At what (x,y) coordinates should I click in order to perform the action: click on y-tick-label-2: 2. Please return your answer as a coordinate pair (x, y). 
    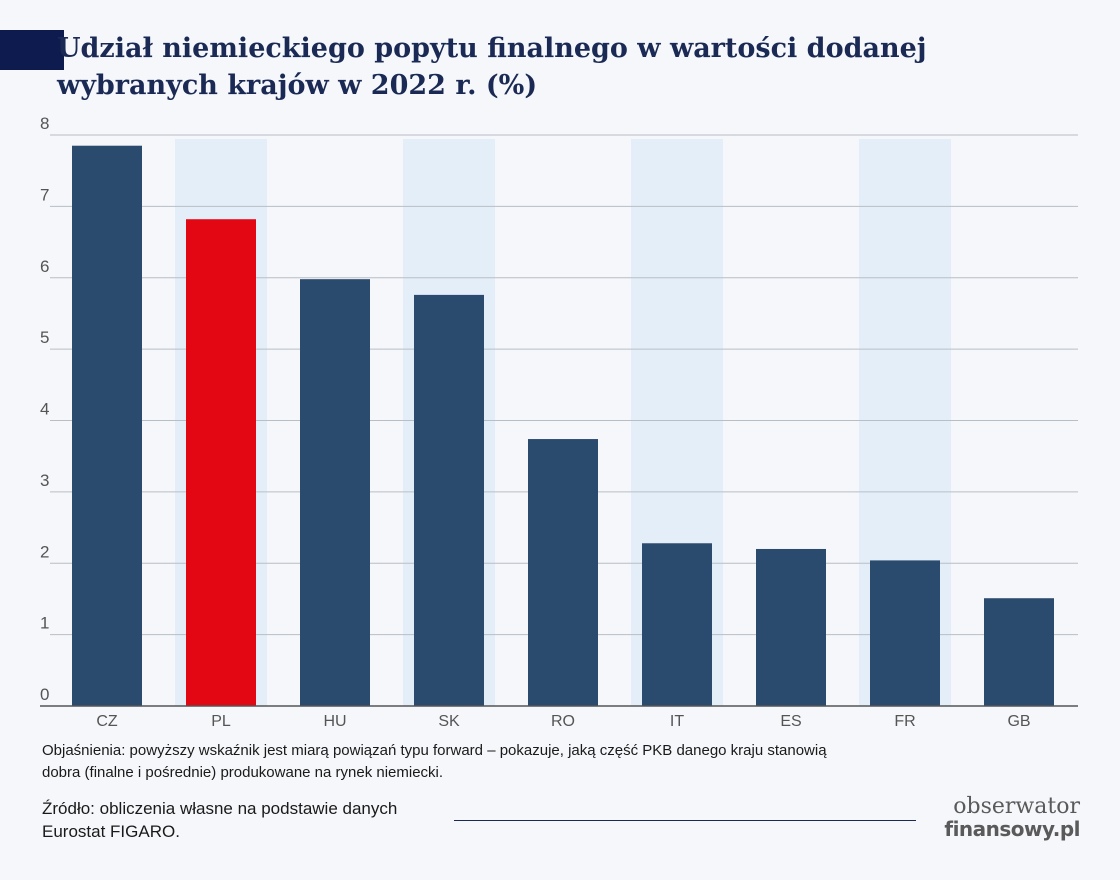
    Looking at the image, I should click on (44, 551).